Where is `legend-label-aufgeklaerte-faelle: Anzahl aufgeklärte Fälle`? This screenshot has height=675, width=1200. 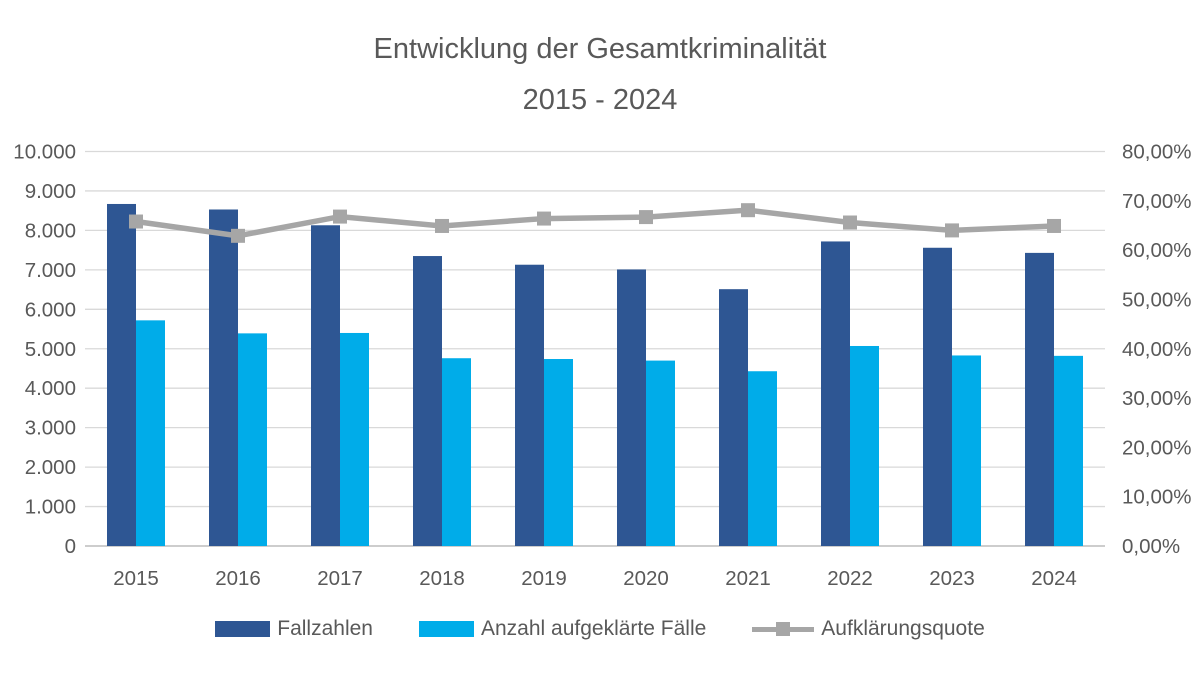 legend-label-aufgeklaerte-faelle: Anzahl aufgeklärte Fälle is located at coordinates (593, 628).